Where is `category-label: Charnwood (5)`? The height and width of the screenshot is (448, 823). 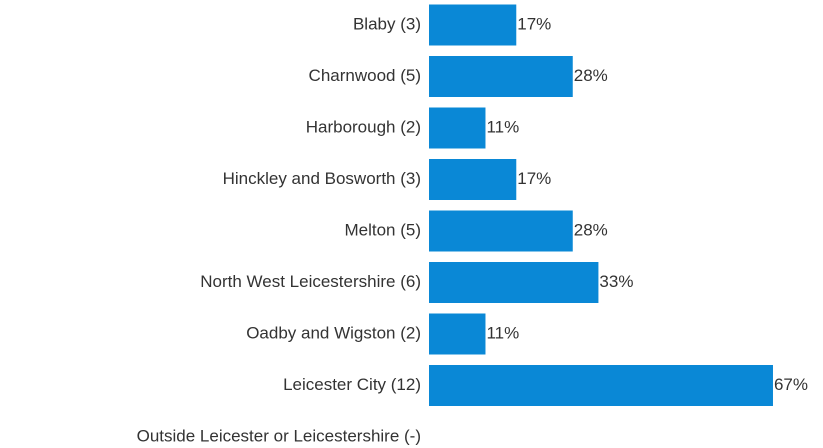 category-label: Charnwood (5) is located at coordinates (365, 75).